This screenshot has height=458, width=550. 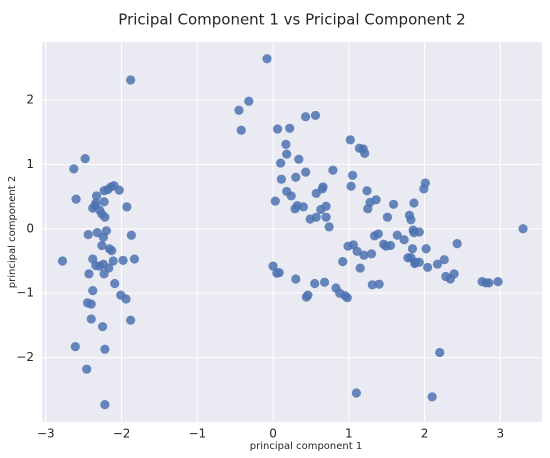 What do you see at coordinates (30, 228) in the screenshot?
I see `y-tick-label: 0` at bounding box center [30, 228].